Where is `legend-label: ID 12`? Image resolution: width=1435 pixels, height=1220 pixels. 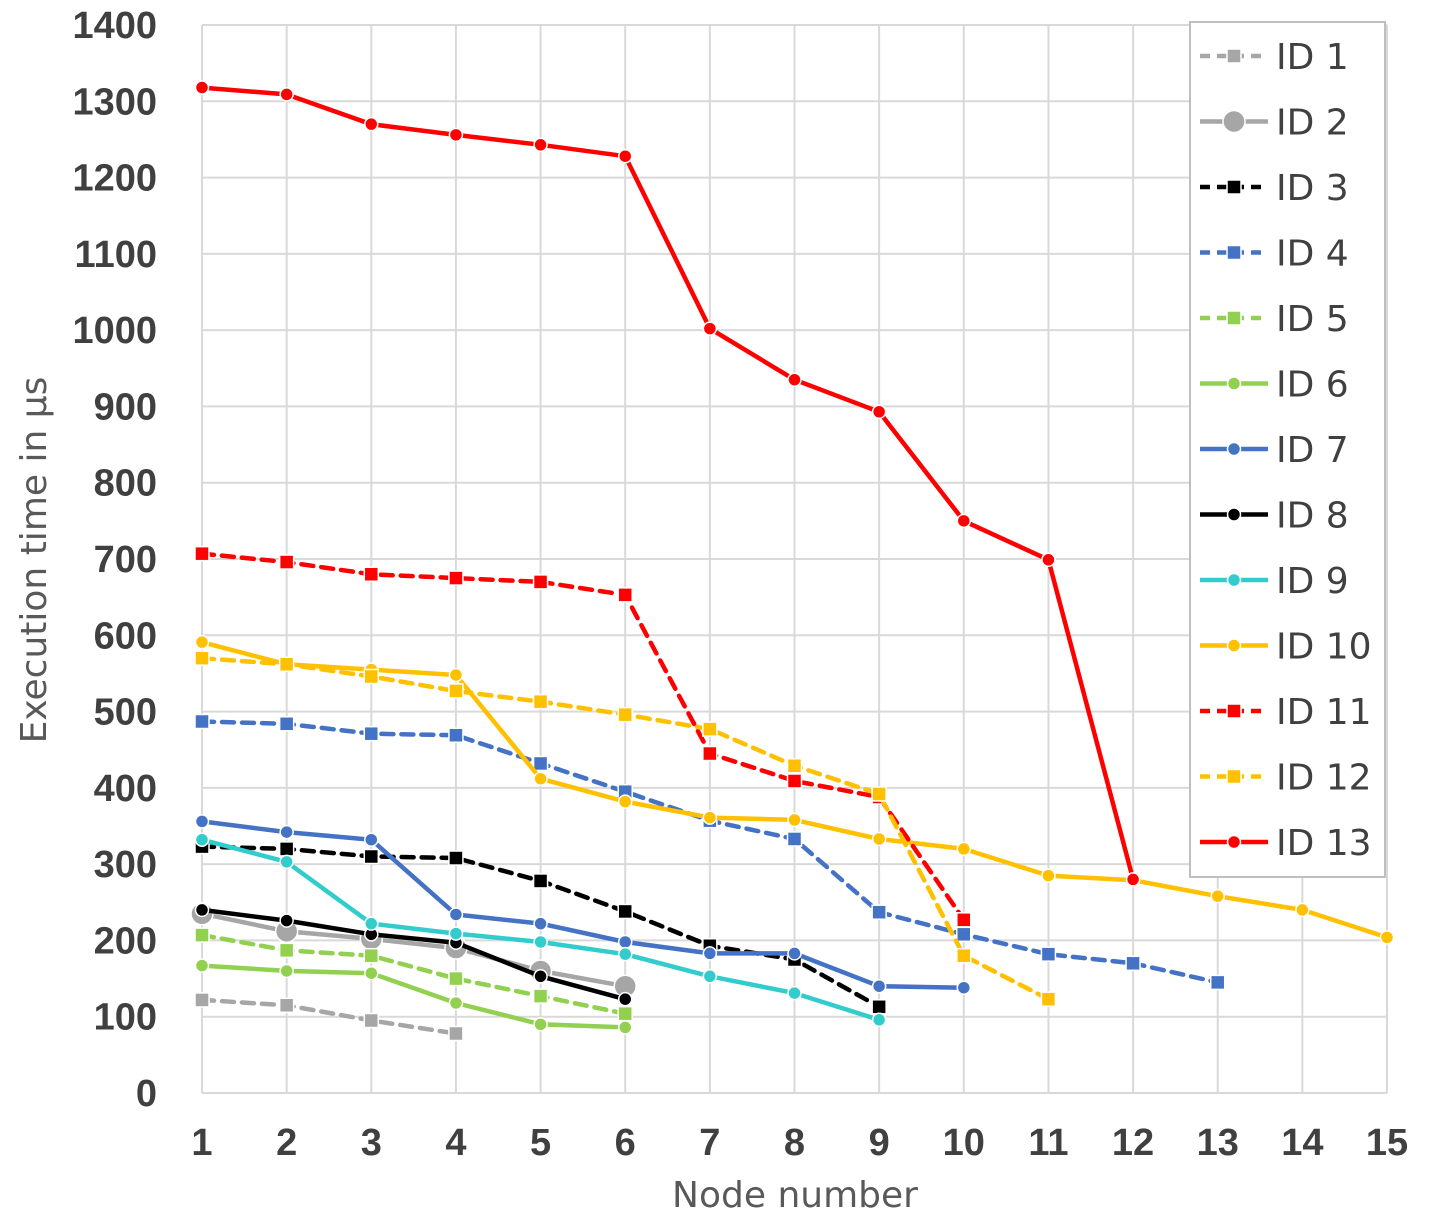
legend-label: ID 12 is located at coordinates (1324, 778).